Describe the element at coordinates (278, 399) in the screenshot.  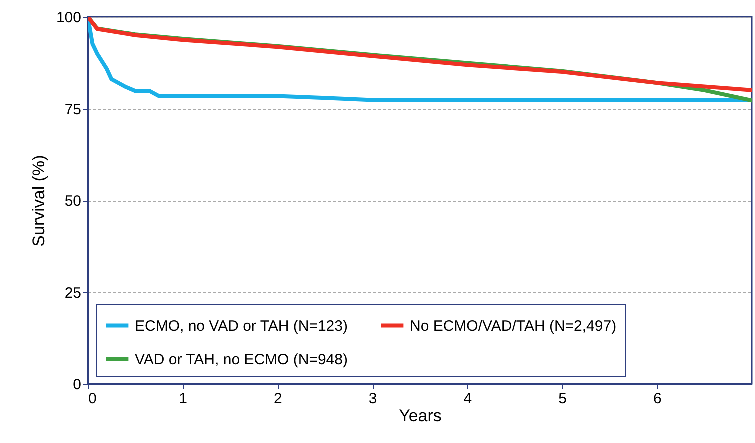
I see `x-tick-label: 2` at that location.